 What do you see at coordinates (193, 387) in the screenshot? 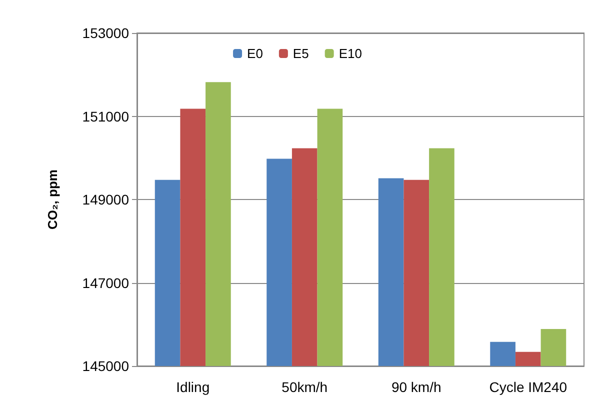
I see `x-tick-label: Idling` at bounding box center [193, 387].